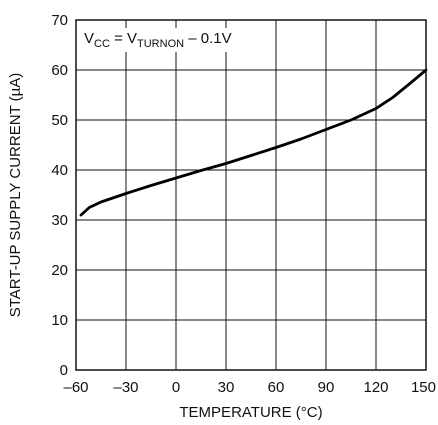 This screenshot has width=438, height=425. Describe the element at coordinates (59, 70) in the screenshot. I see `y-tick-label: 60` at that location.